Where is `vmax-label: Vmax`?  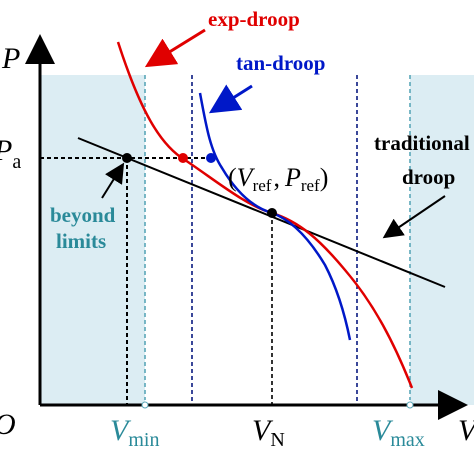
vmax-label: Vmax is located at coordinates (398, 432).